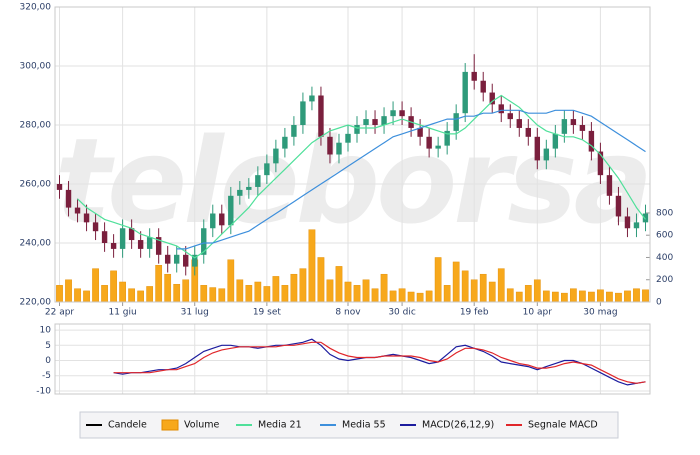 This screenshot has height=455, width=700. What do you see at coordinates (46, 331) in the screenshot?
I see `y-tick-label: 10` at bounding box center [46, 331].